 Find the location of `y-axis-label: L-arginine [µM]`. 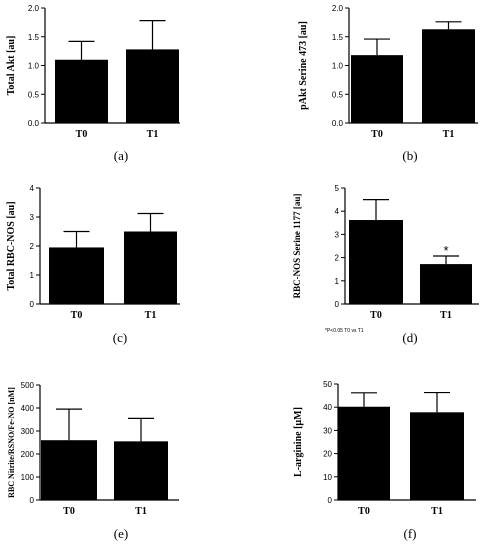

y-axis-label: L-arginine [µM] is located at coordinates (298, 442).